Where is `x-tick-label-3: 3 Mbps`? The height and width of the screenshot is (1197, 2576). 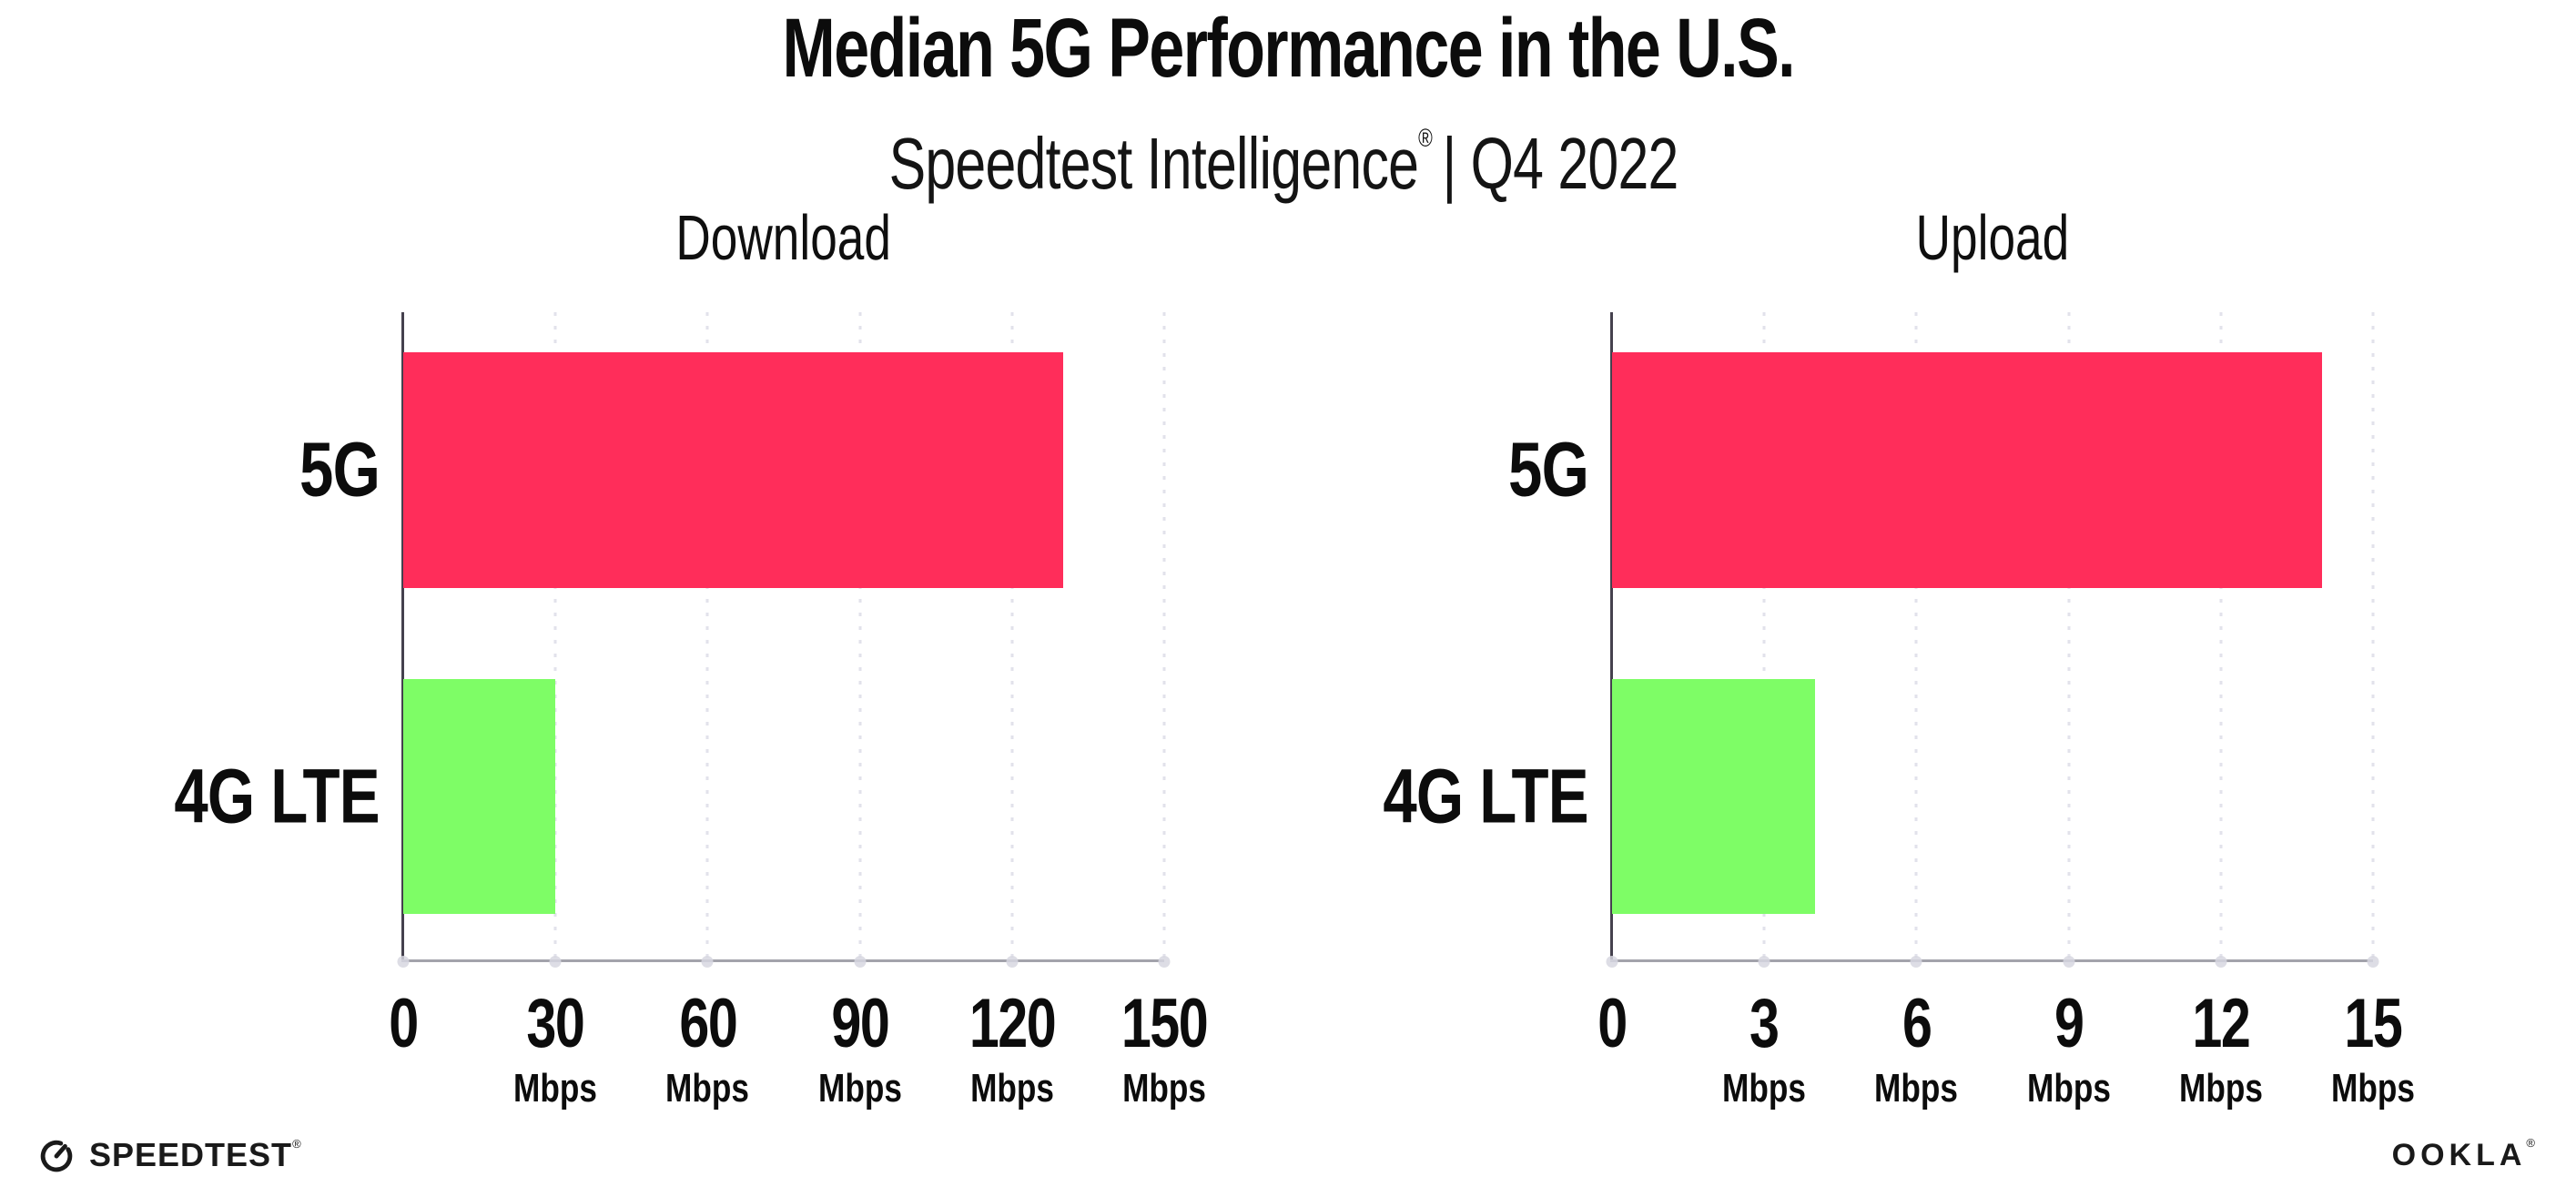 x-tick-label-3: 3 Mbps is located at coordinates (1764, 1049).